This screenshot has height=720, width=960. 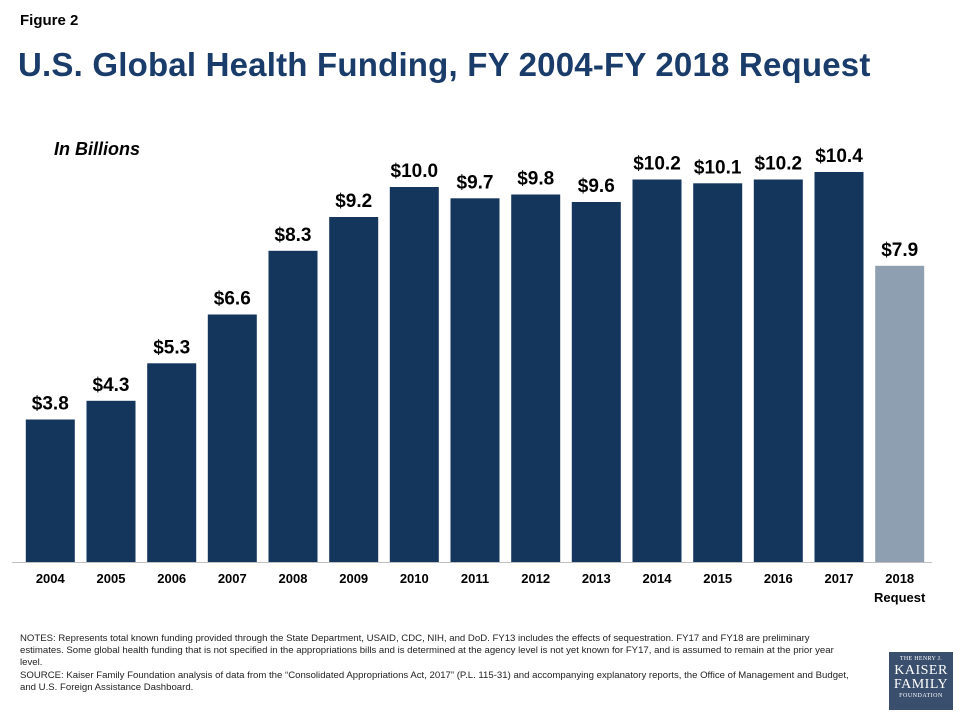 What do you see at coordinates (414, 578) in the screenshot?
I see `x-tick-label-2010: 2010` at bounding box center [414, 578].